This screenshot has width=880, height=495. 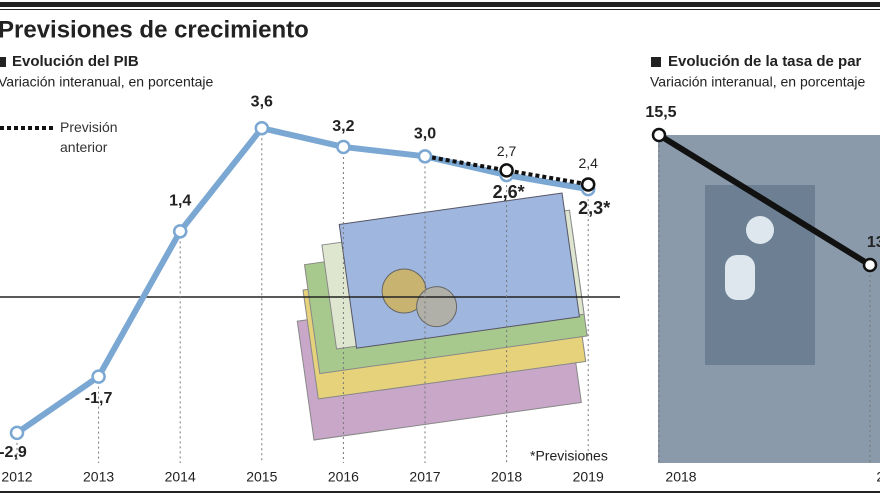 I want to click on data-label: 3,6, so click(x=262, y=101).